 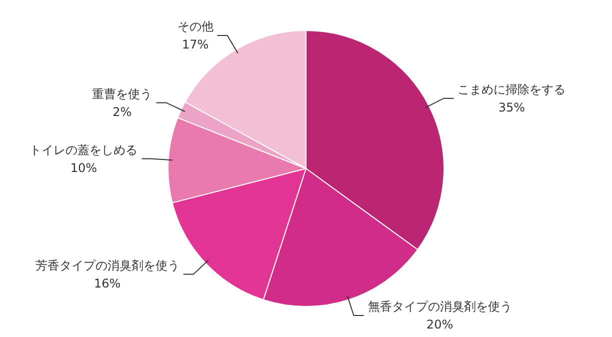 What do you see at coordinates (440, 325) in the screenshot?
I see `data-label: 20%` at bounding box center [440, 325].